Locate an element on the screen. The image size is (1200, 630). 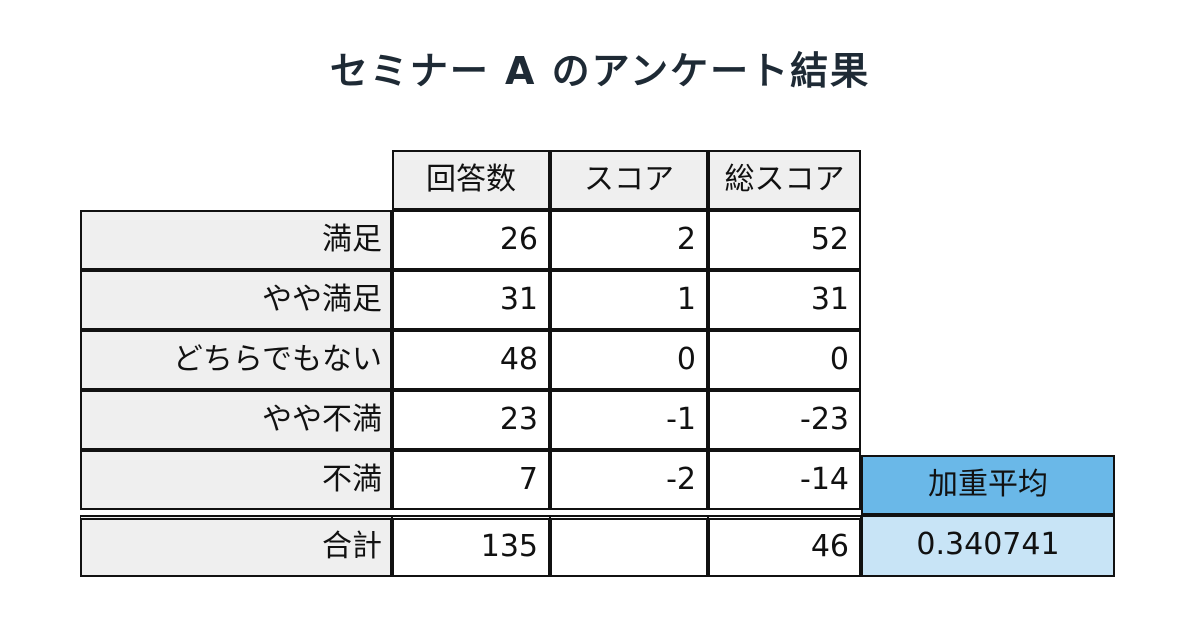
header-total: 総スコア is located at coordinates (784, 180).